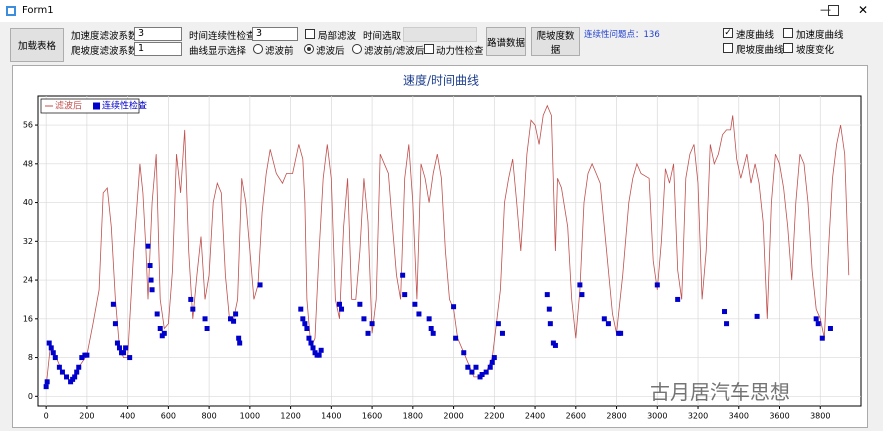  Describe the element at coordinates (622, 35) in the screenshot. I see `issue-count: 连续性问题点：136` at that location.